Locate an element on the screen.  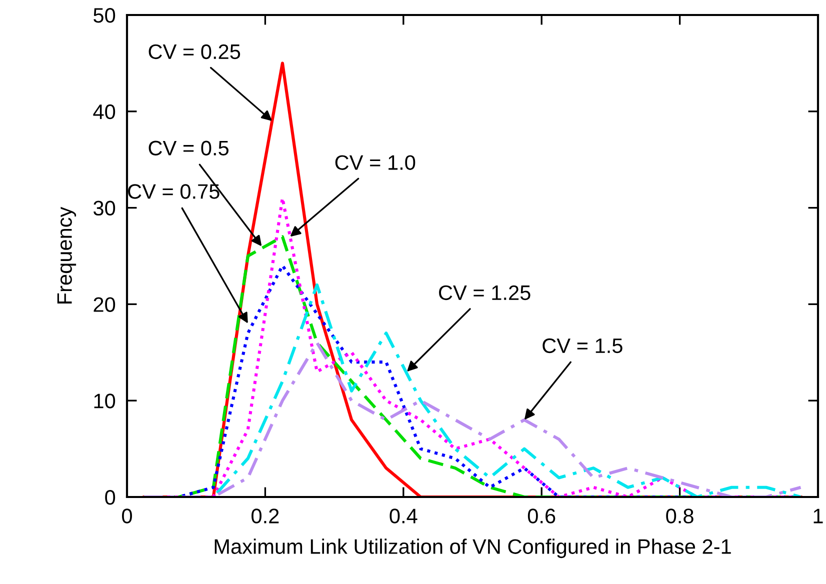
x-tick-label: 0.6 is located at coordinates (542, 516).